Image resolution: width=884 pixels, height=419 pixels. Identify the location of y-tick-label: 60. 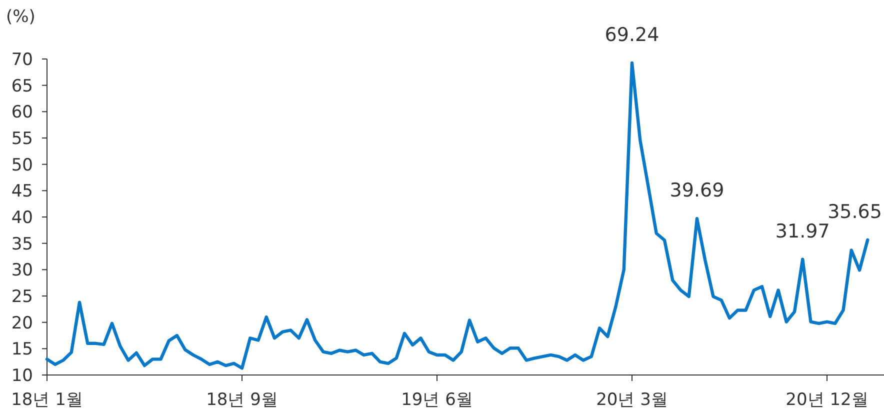
(22, 112).